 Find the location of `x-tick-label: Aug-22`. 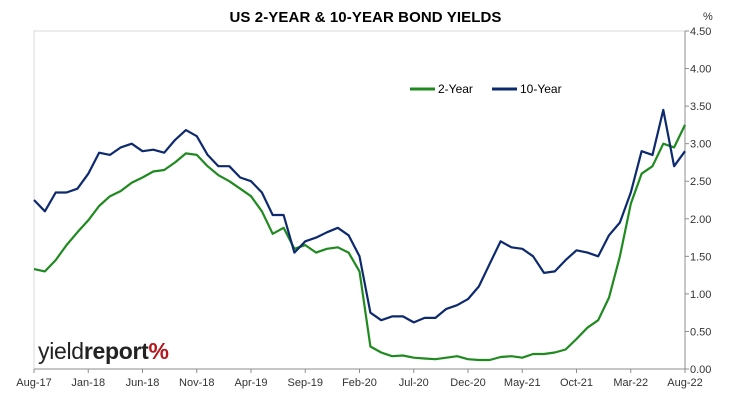

x-tick-label: Aug-22 is located at coordinates (684, 383).